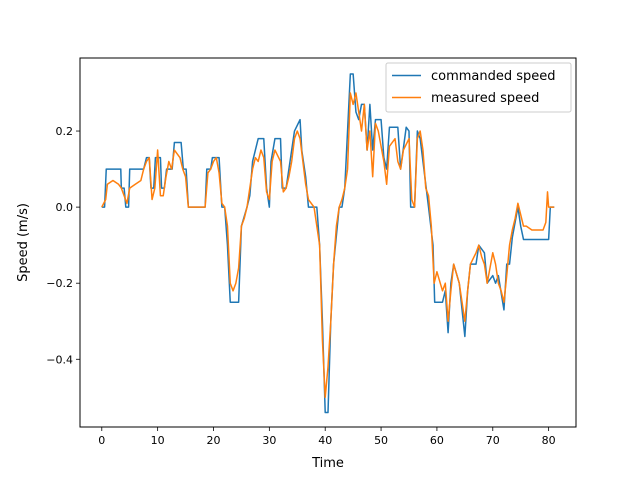 The image size is (640, 480). What do you see at coordinates (485, 98) in the screenshot?
I see `legend-label-measured-speed: measured speed` at bounding box center [485, 98].